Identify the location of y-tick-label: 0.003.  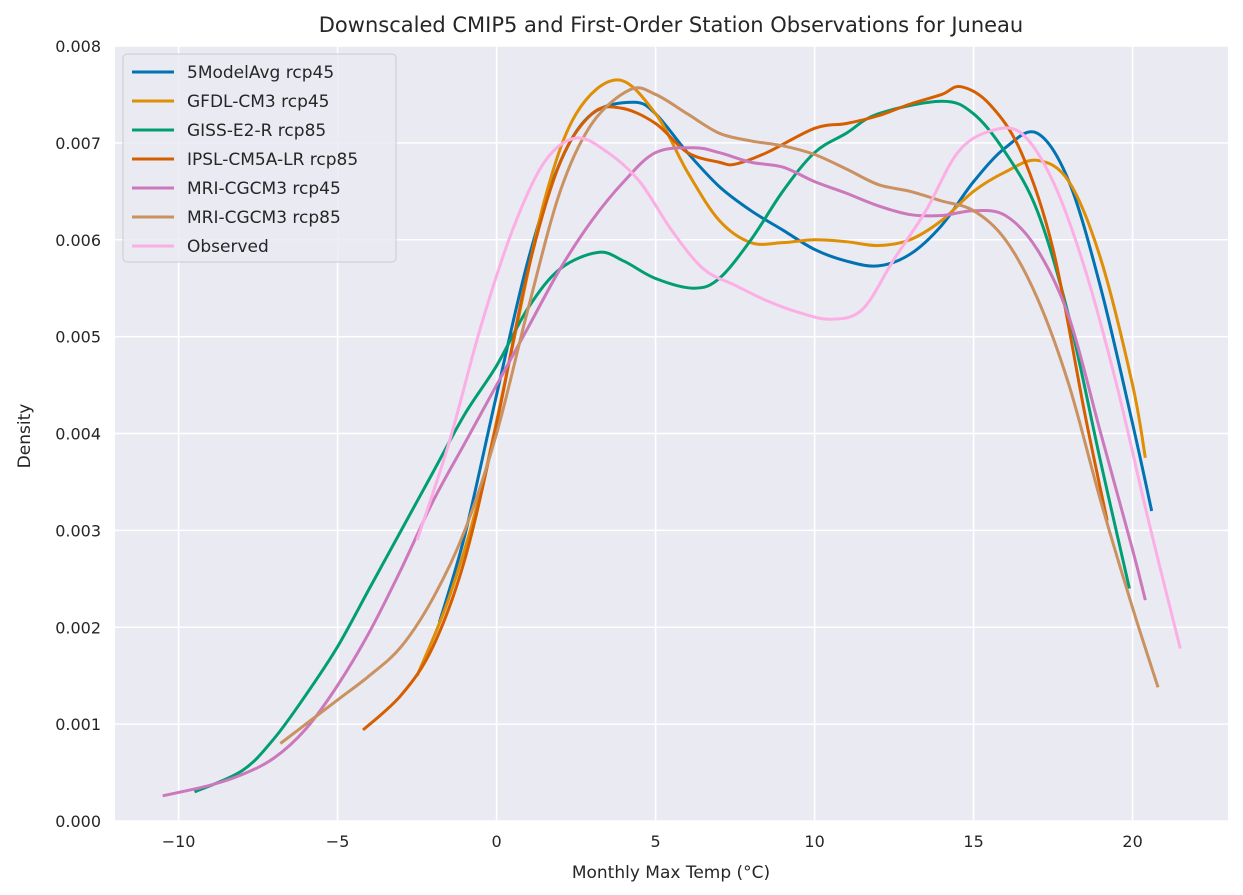
(78, 530).